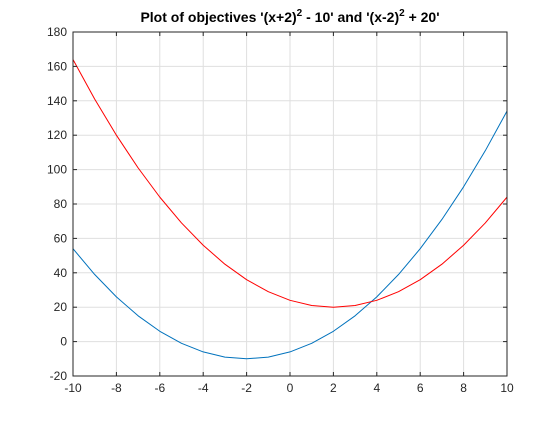 The width and height of the screenshot is (560, 425). Describe the element at coordinates (57, 170) in the screenshot. I see `y-tick-label: 100` at that location.